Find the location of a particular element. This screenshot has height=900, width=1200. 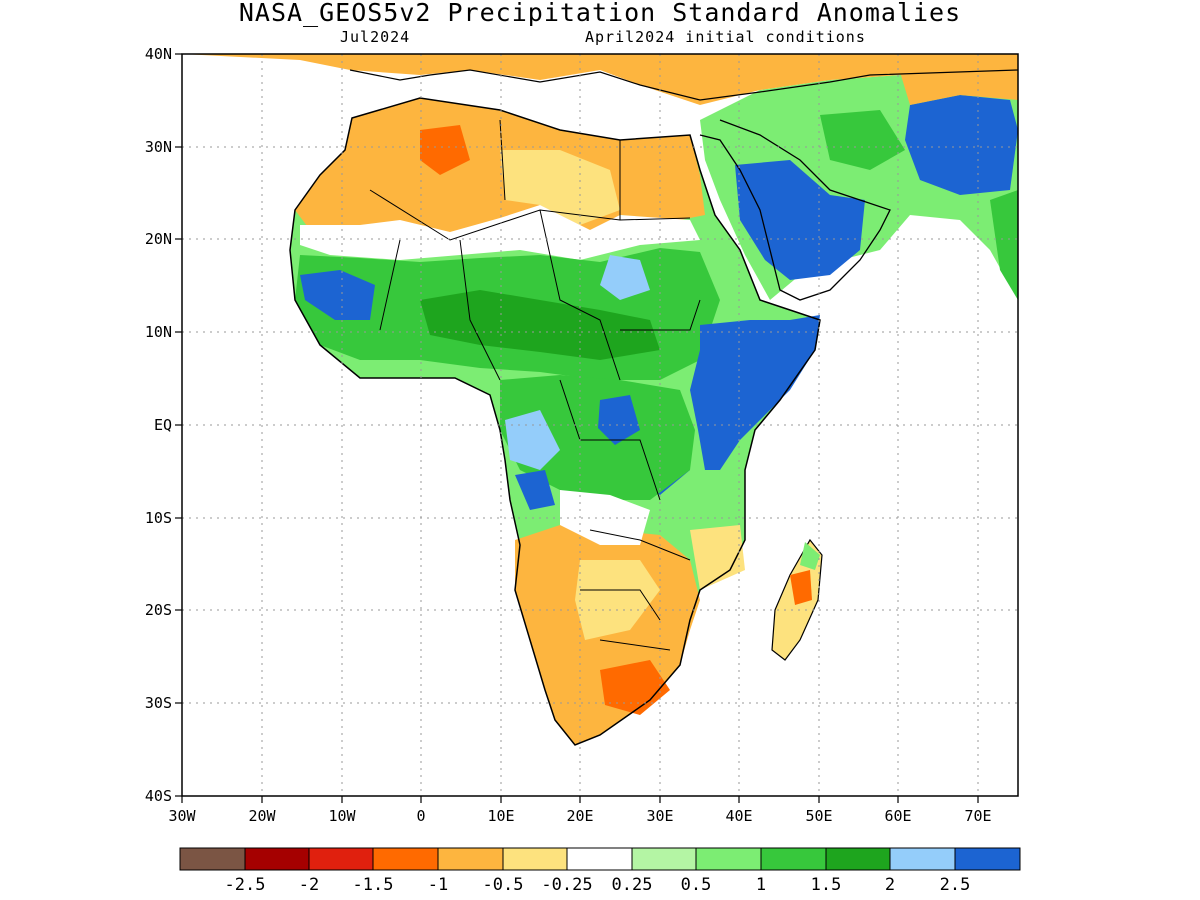

madagascar-green is located at coordinates (810, 556).